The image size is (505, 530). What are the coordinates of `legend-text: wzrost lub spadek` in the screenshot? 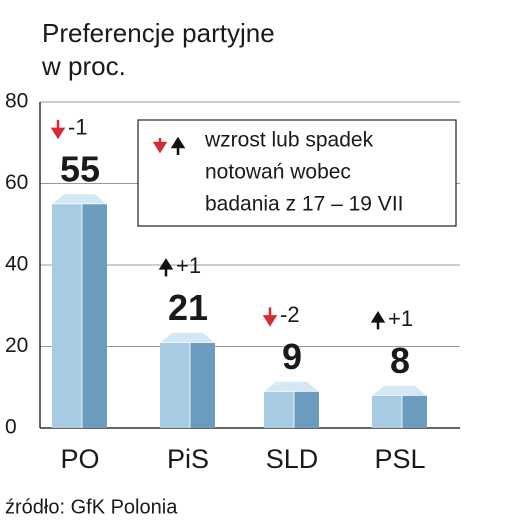 It's located at (289, 140).